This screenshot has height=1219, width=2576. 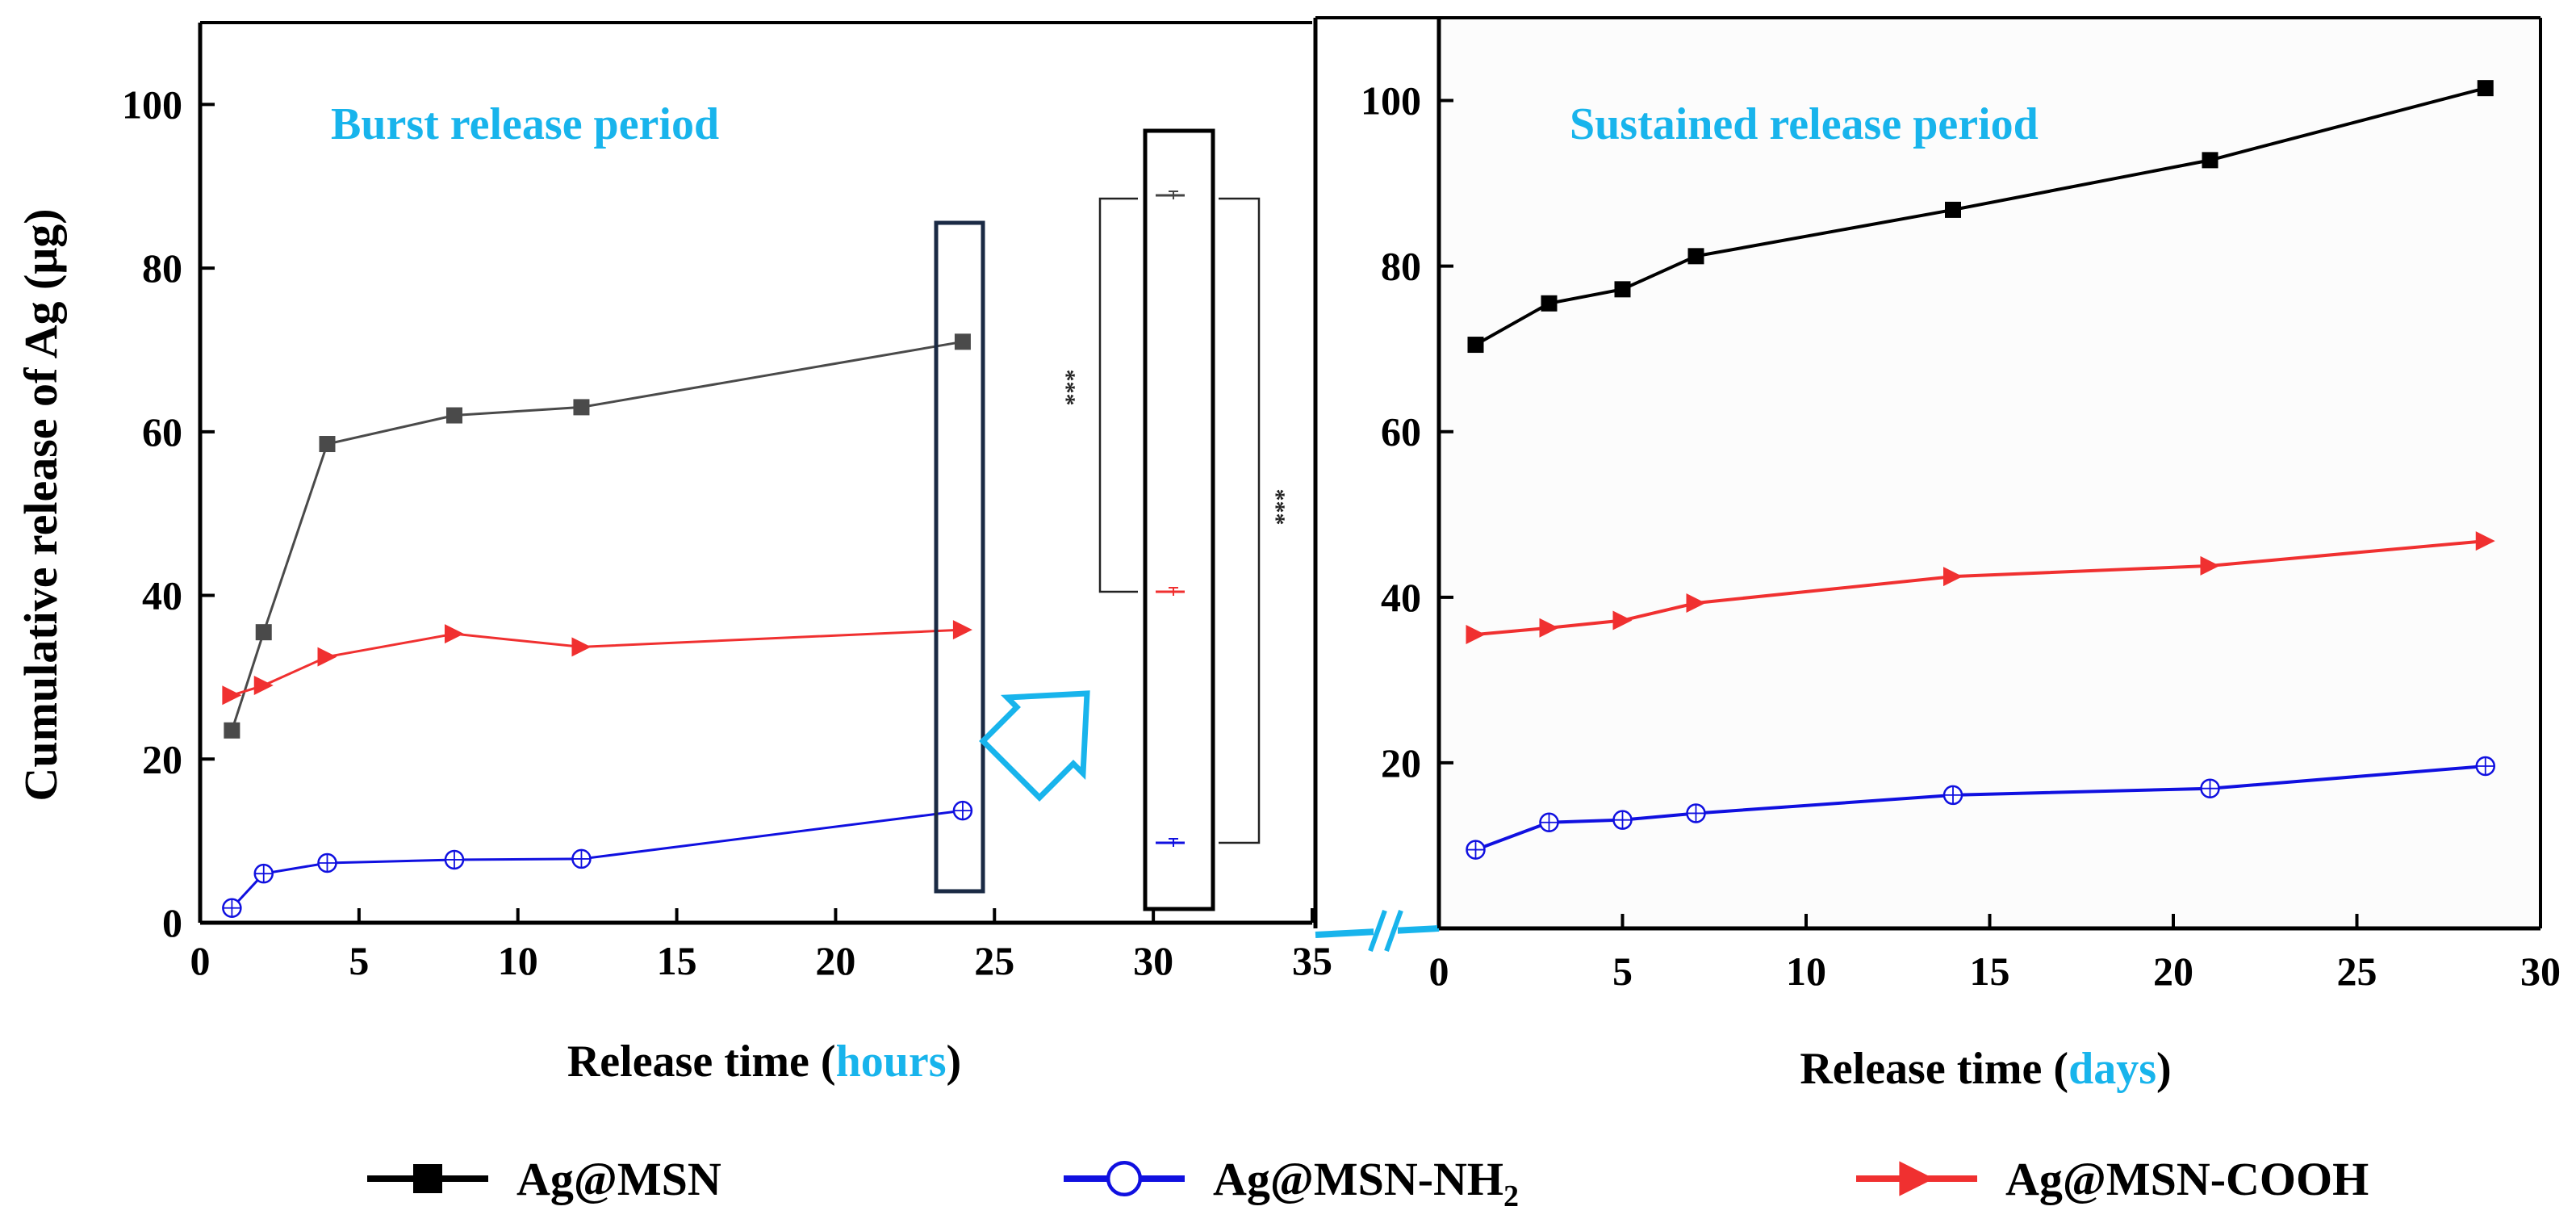 I want to click on x-axis-label: Release time (days), so click(x=1985, y=1069).